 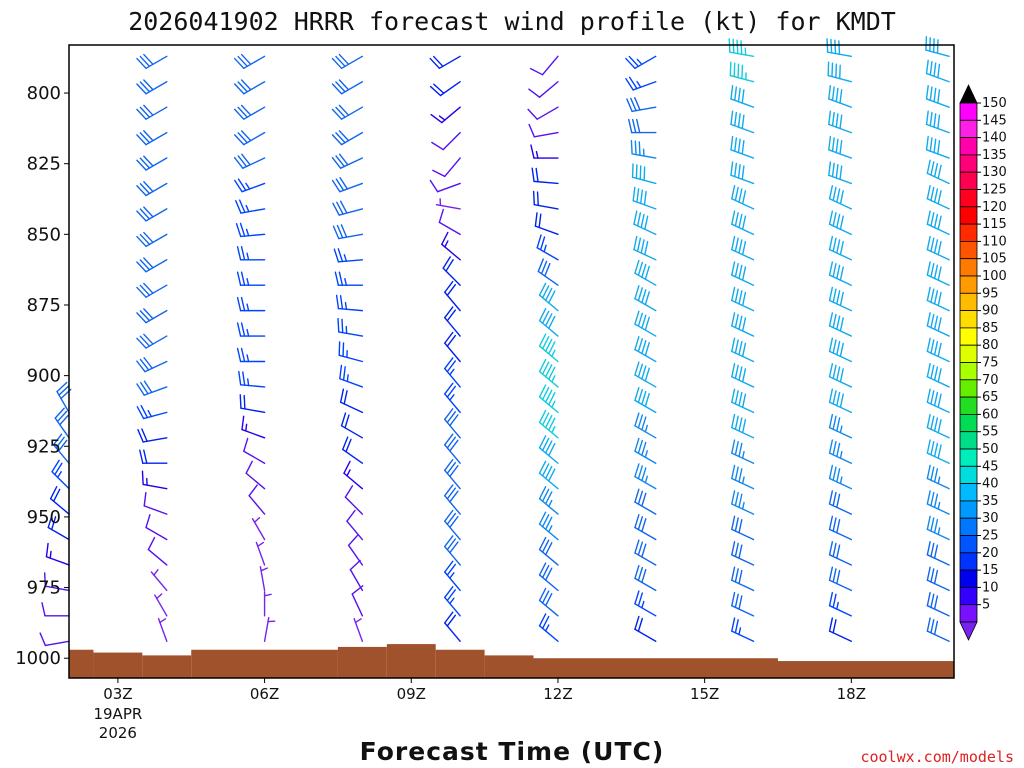 I want to click on colorbar-tick-label: 50, so click(x=990, y=449).